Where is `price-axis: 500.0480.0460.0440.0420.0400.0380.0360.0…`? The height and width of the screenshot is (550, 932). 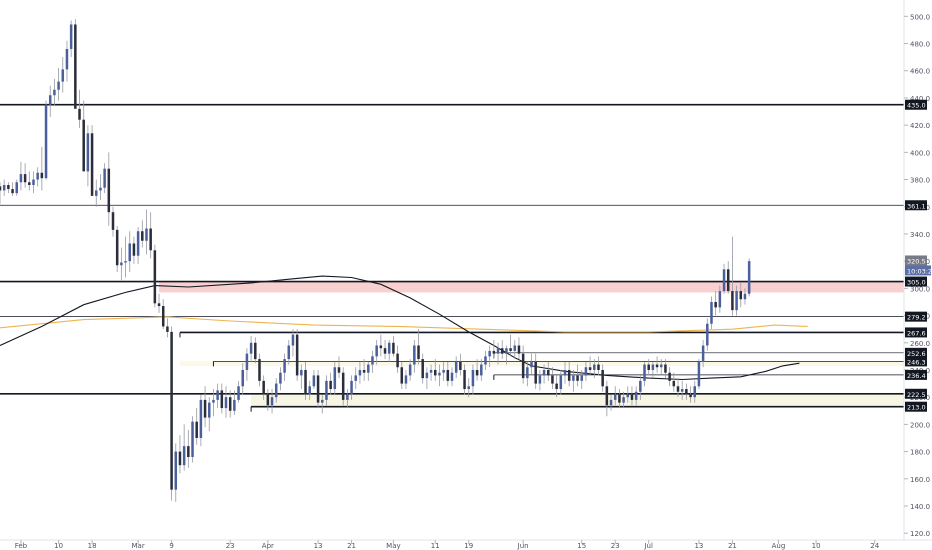
price-axis: 500.0480.0460.0440.0420.0400.0380.0360.0… is located at coordinates (917, 275).